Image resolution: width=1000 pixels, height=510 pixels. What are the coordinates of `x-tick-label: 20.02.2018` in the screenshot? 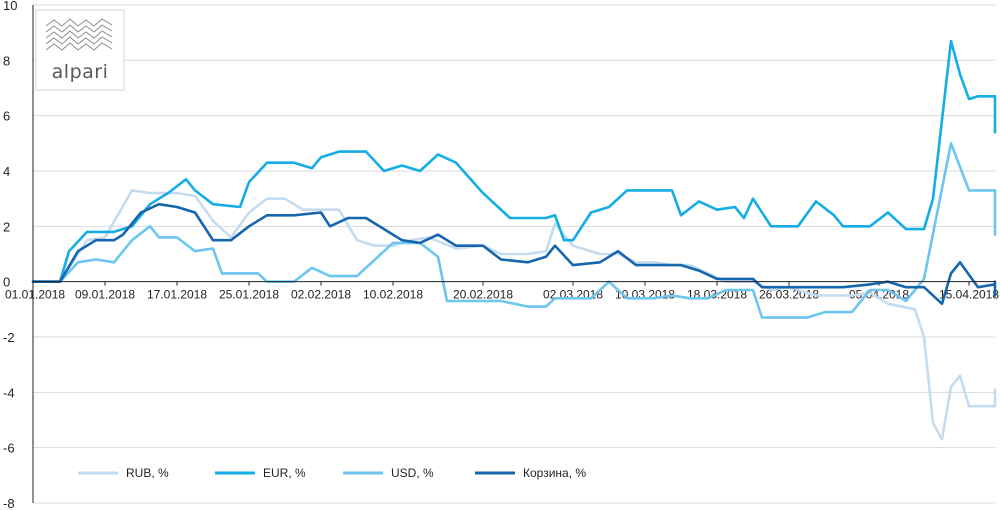 It's located at (483, 295).